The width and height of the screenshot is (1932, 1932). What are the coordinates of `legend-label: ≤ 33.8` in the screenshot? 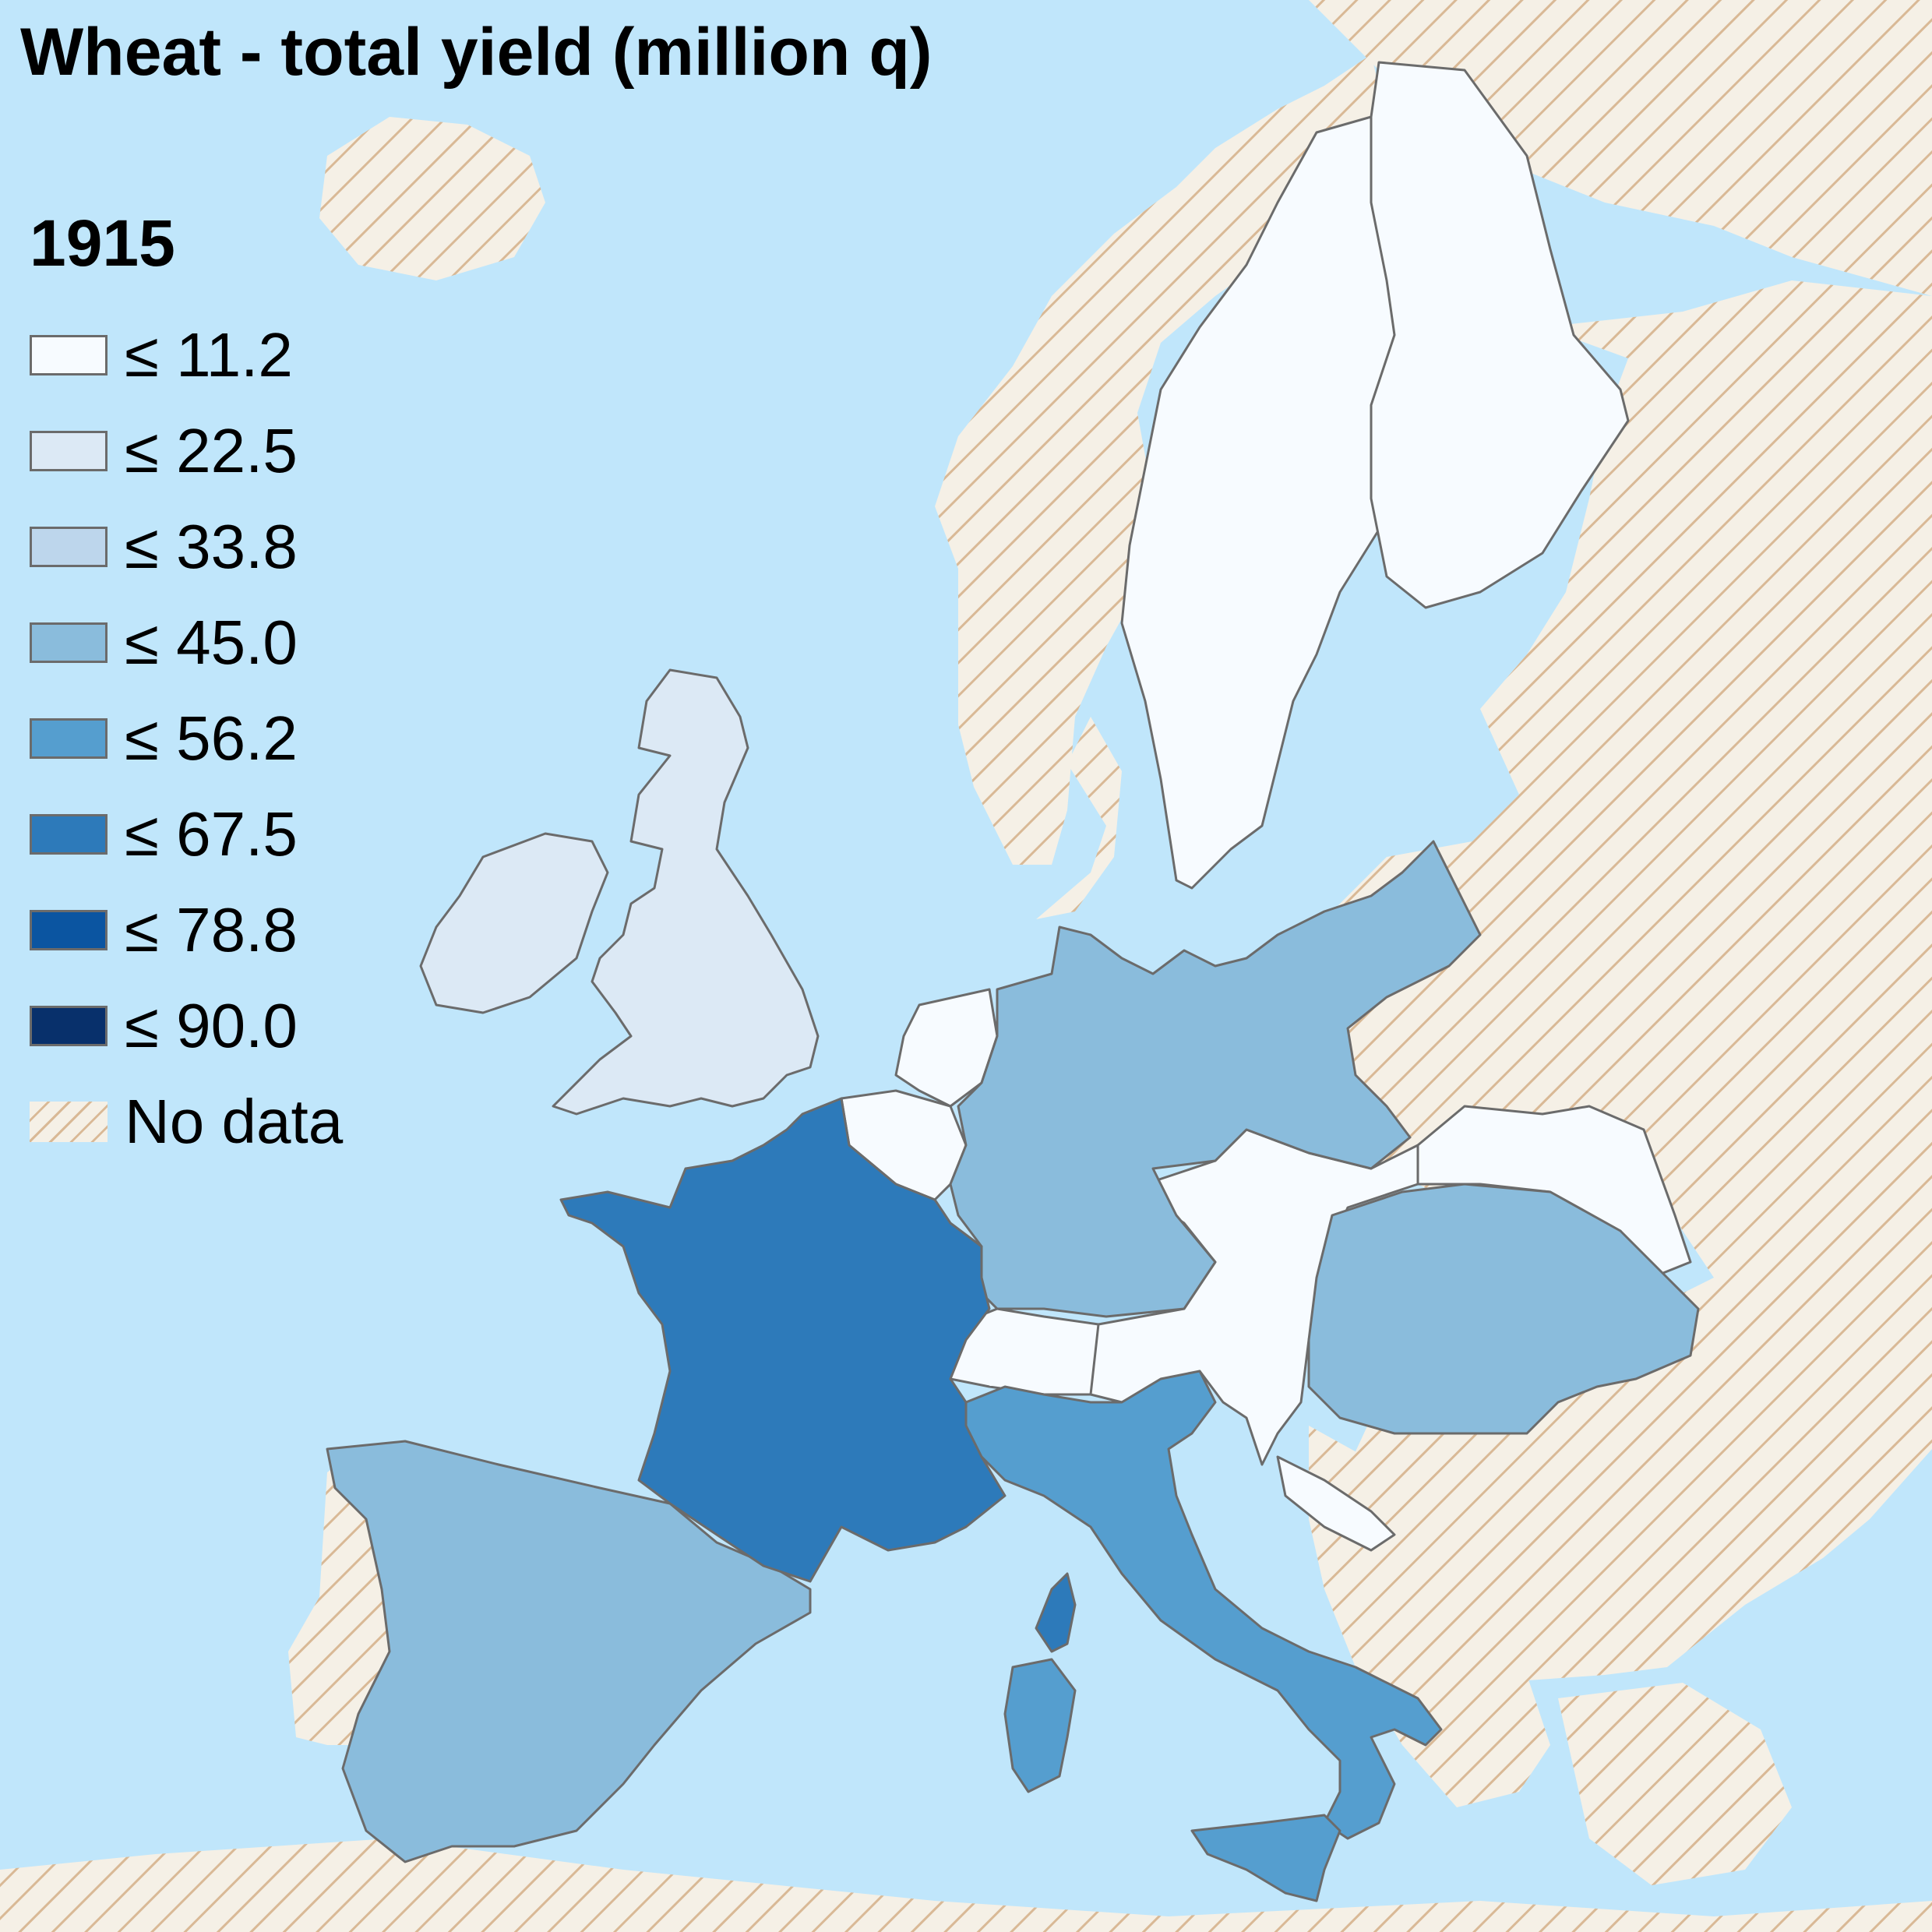 It's located at (211, 546).